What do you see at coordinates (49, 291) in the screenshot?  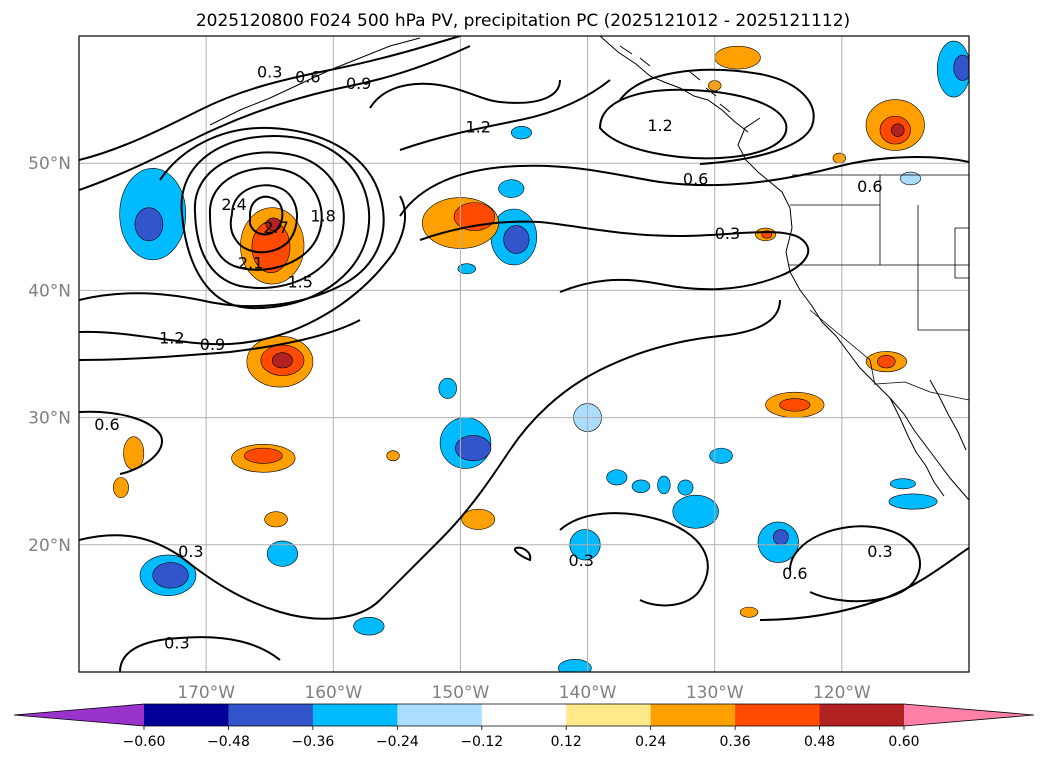 I see `lat-tick-label: 40°N` at bounding box center [49, 291].